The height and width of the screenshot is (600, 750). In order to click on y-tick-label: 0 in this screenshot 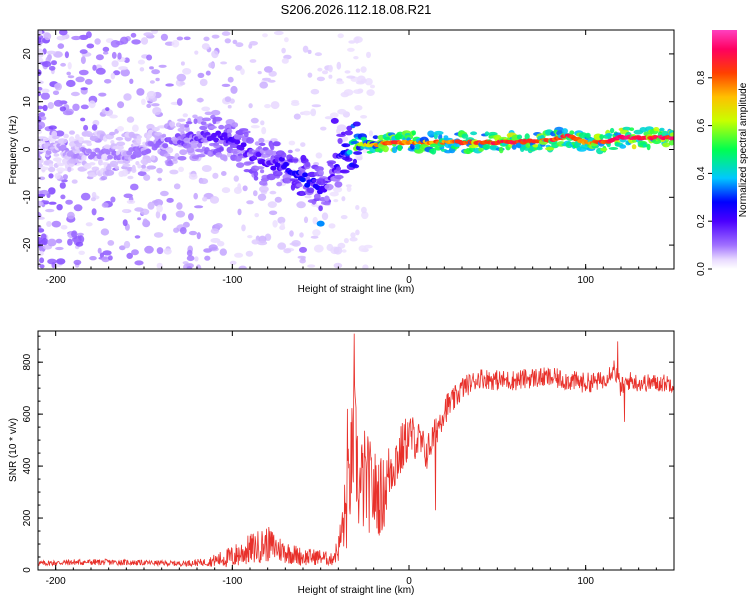, I will do `click(27, 570)`.